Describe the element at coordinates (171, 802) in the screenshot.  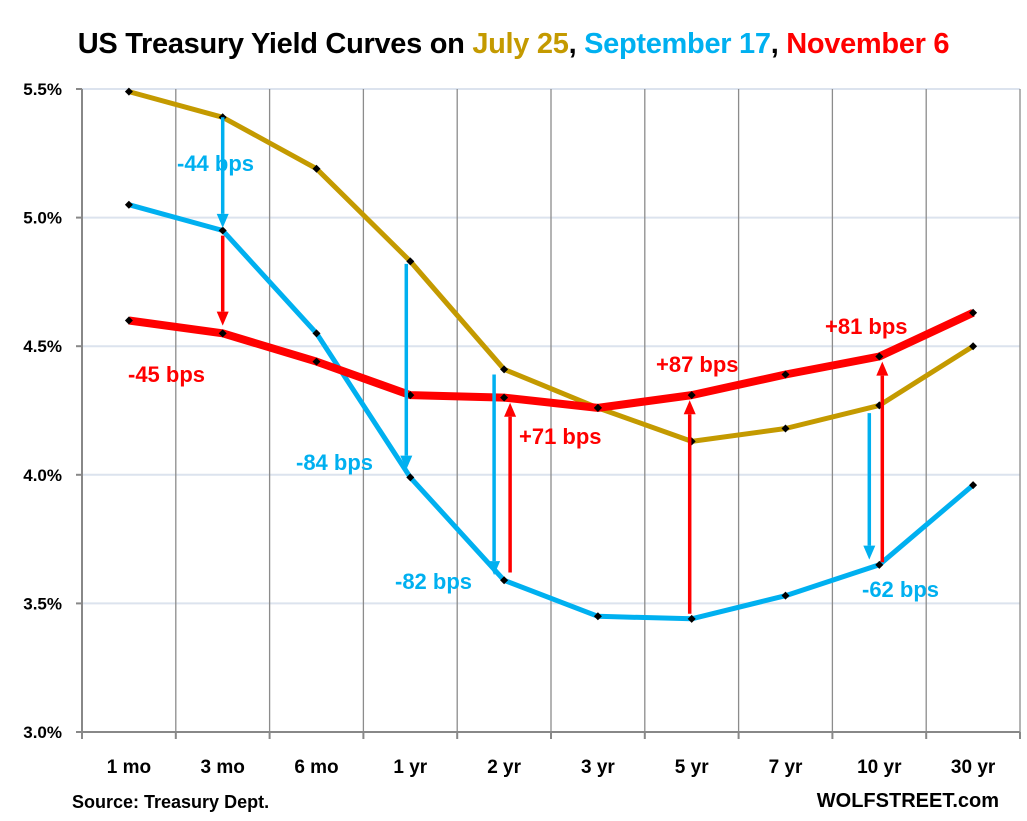
I see `source-note: Source: Treasury Dept.` at that location.